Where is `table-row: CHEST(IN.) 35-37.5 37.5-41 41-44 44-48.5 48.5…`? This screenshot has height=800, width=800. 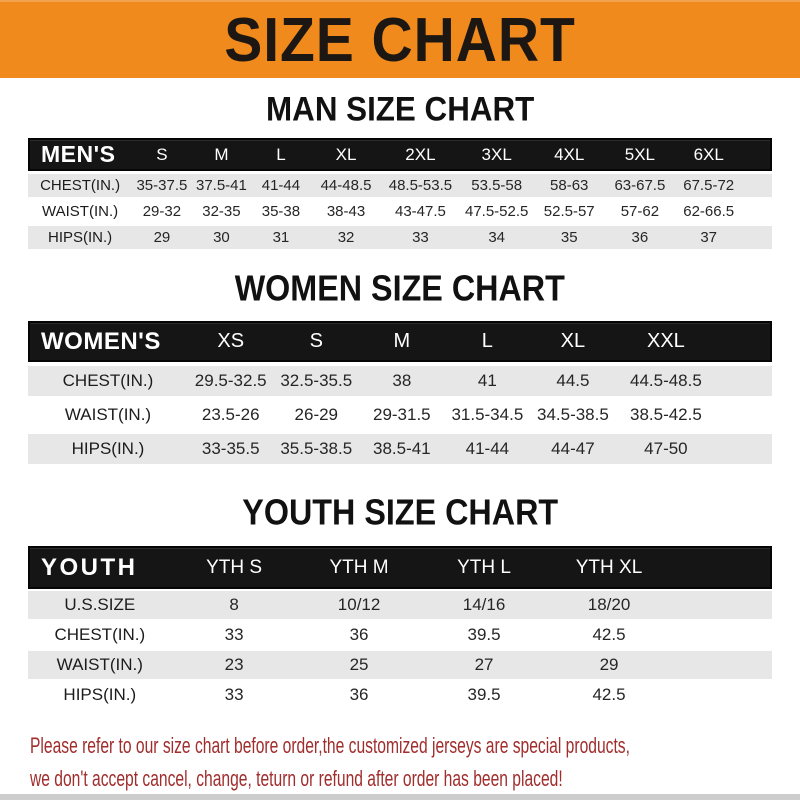 table-row: CHEST(IN.) 35-37.5 37.5-41 41-44 44-48.5 48.5… is located at coordinates (400, 185).